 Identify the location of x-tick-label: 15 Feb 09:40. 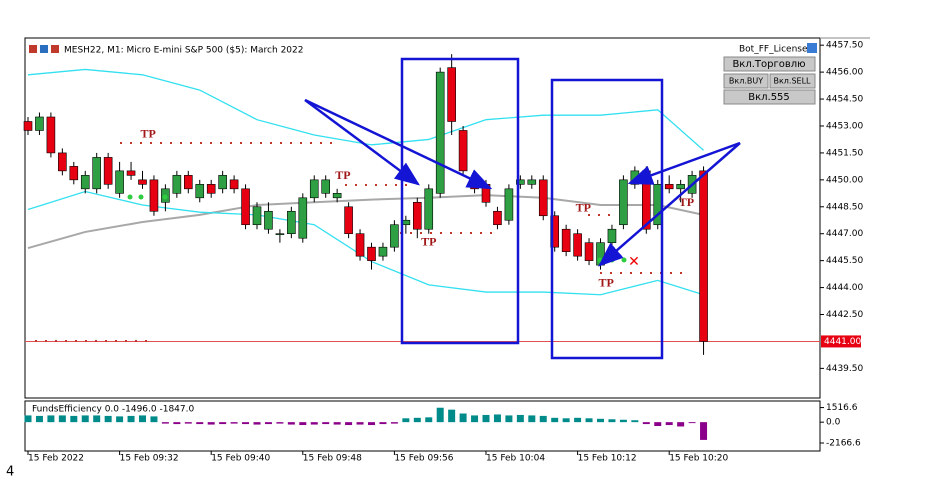
(240, 459).